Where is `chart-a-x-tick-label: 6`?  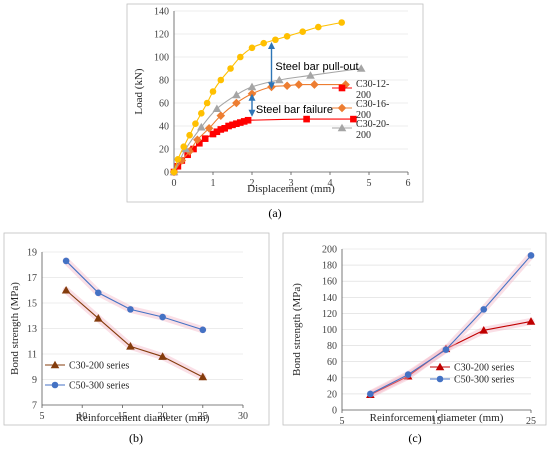 chart-a-x-tick-label: 6 is located at coordinates (408, 183).